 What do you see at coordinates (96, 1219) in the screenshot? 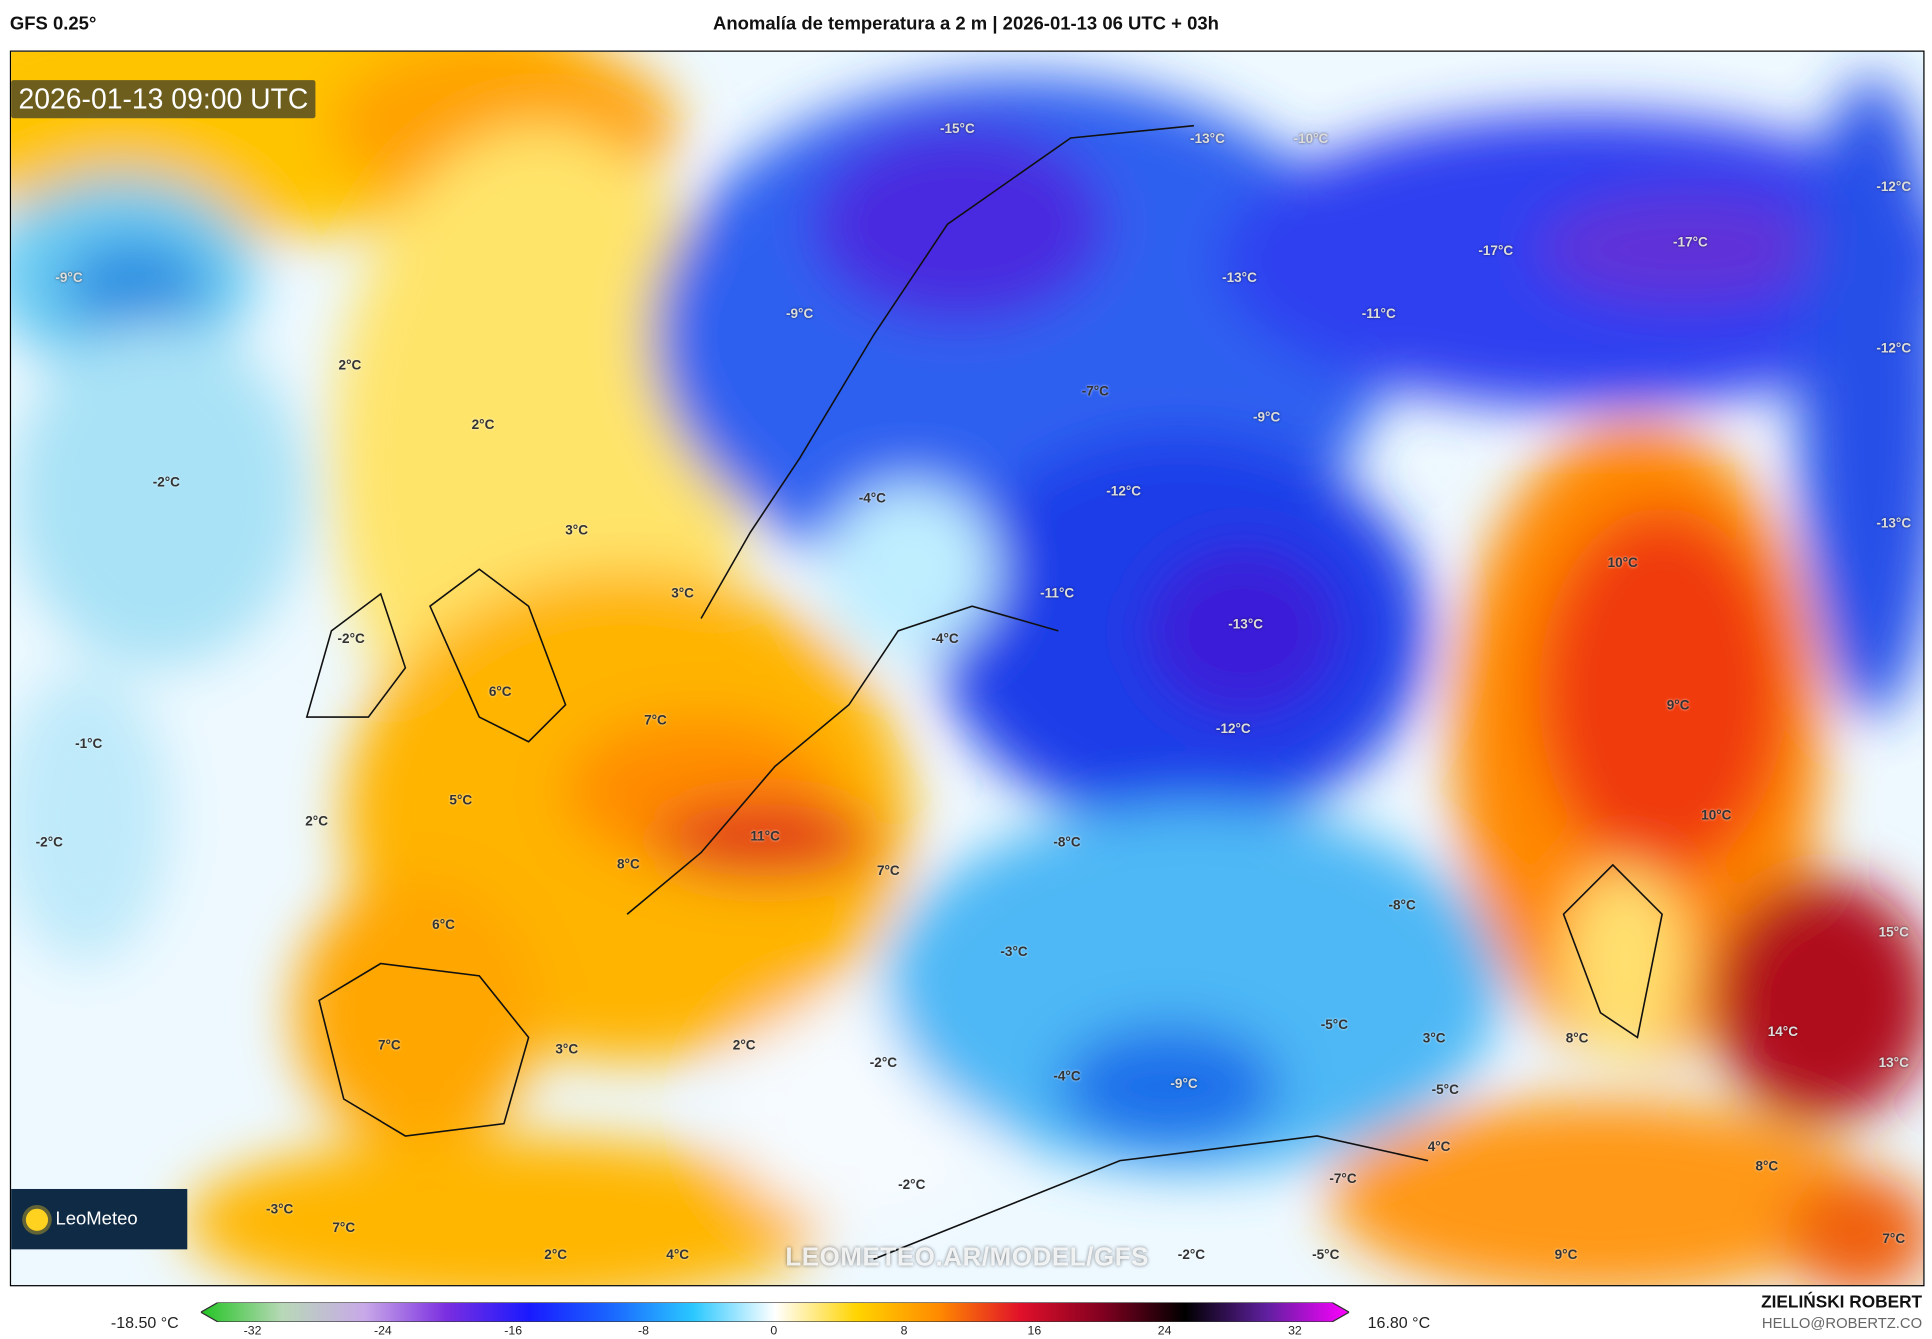
I see `logo-text: LeoMeteo` at bounding box center [96, 1219].